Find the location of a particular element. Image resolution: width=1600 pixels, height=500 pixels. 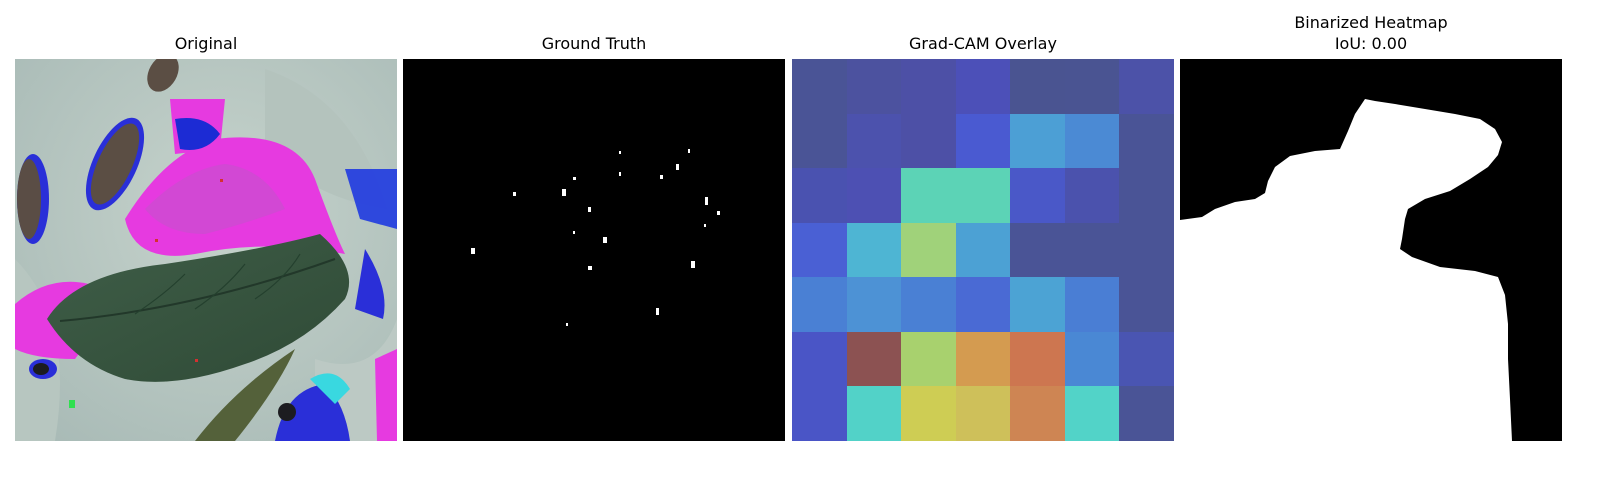

iou-label: IoU: 0.00 is located at coordinates (1371, 43).